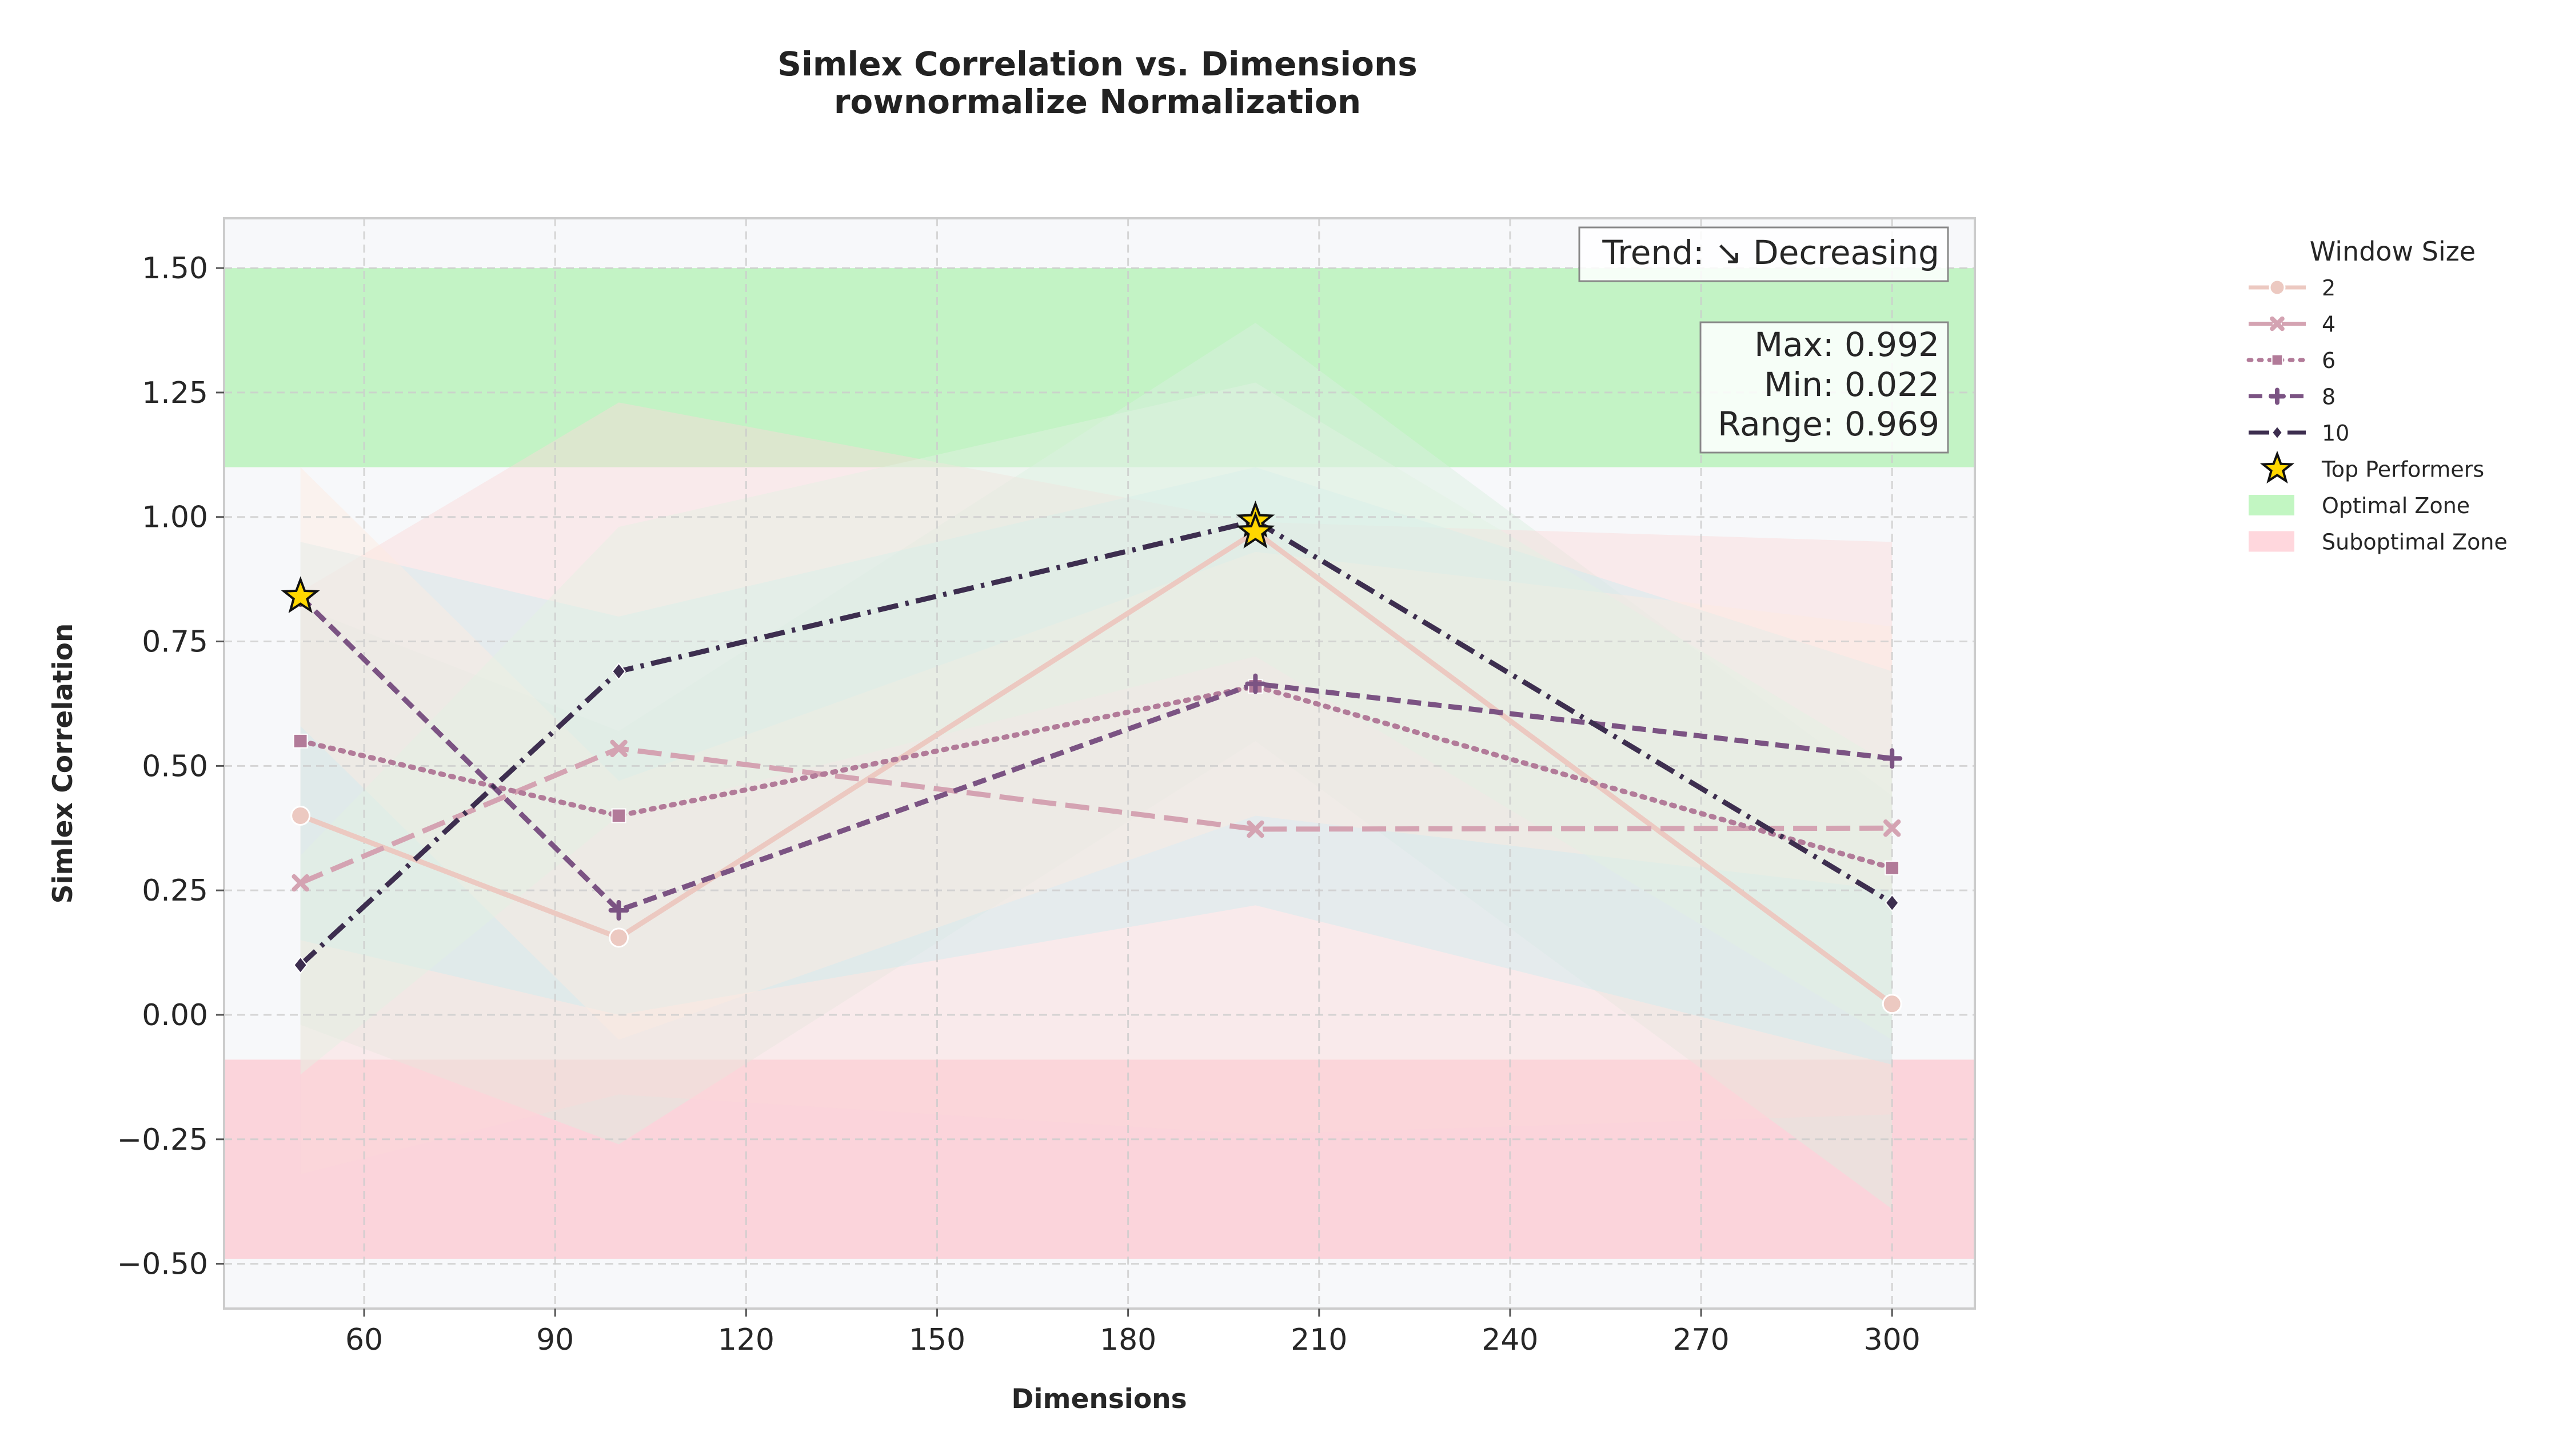  I want to click on x-tick-label: 120, so click(746, 1340).